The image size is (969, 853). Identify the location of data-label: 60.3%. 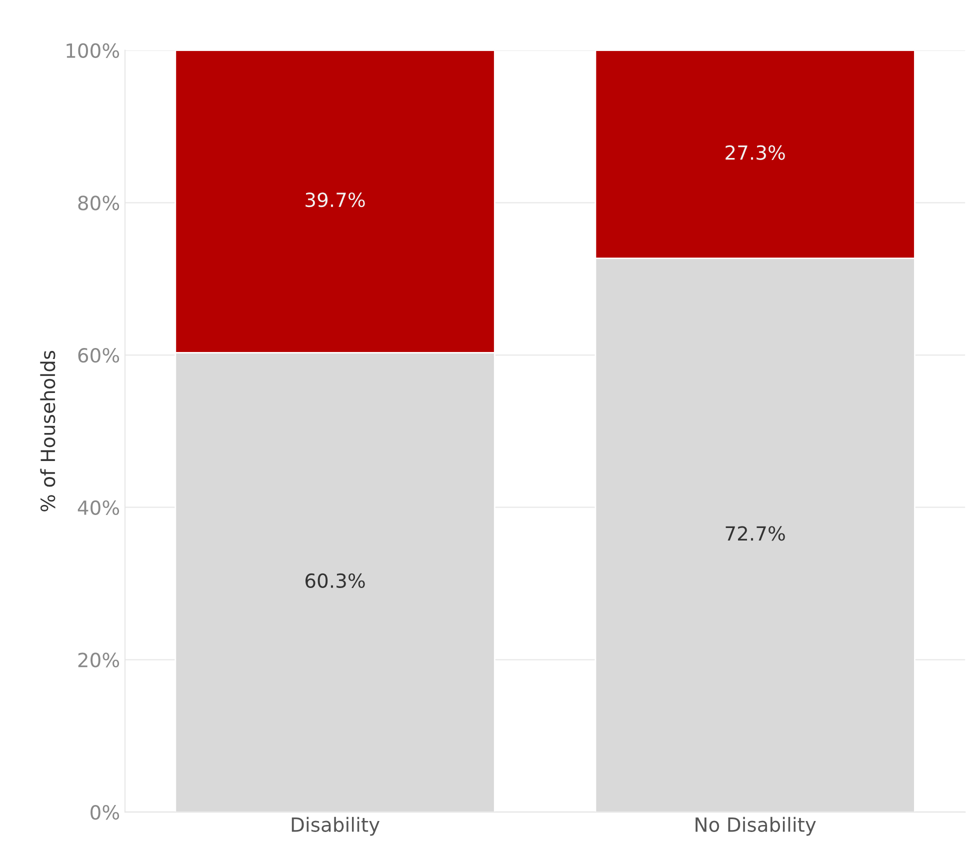
(335, 580).